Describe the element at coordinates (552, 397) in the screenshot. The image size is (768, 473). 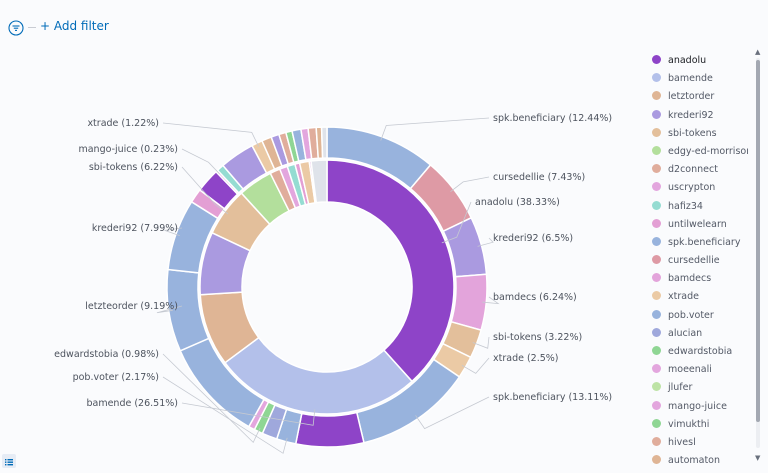
I see `slice-label: spk.beneficiary (13.11%)` at that location.